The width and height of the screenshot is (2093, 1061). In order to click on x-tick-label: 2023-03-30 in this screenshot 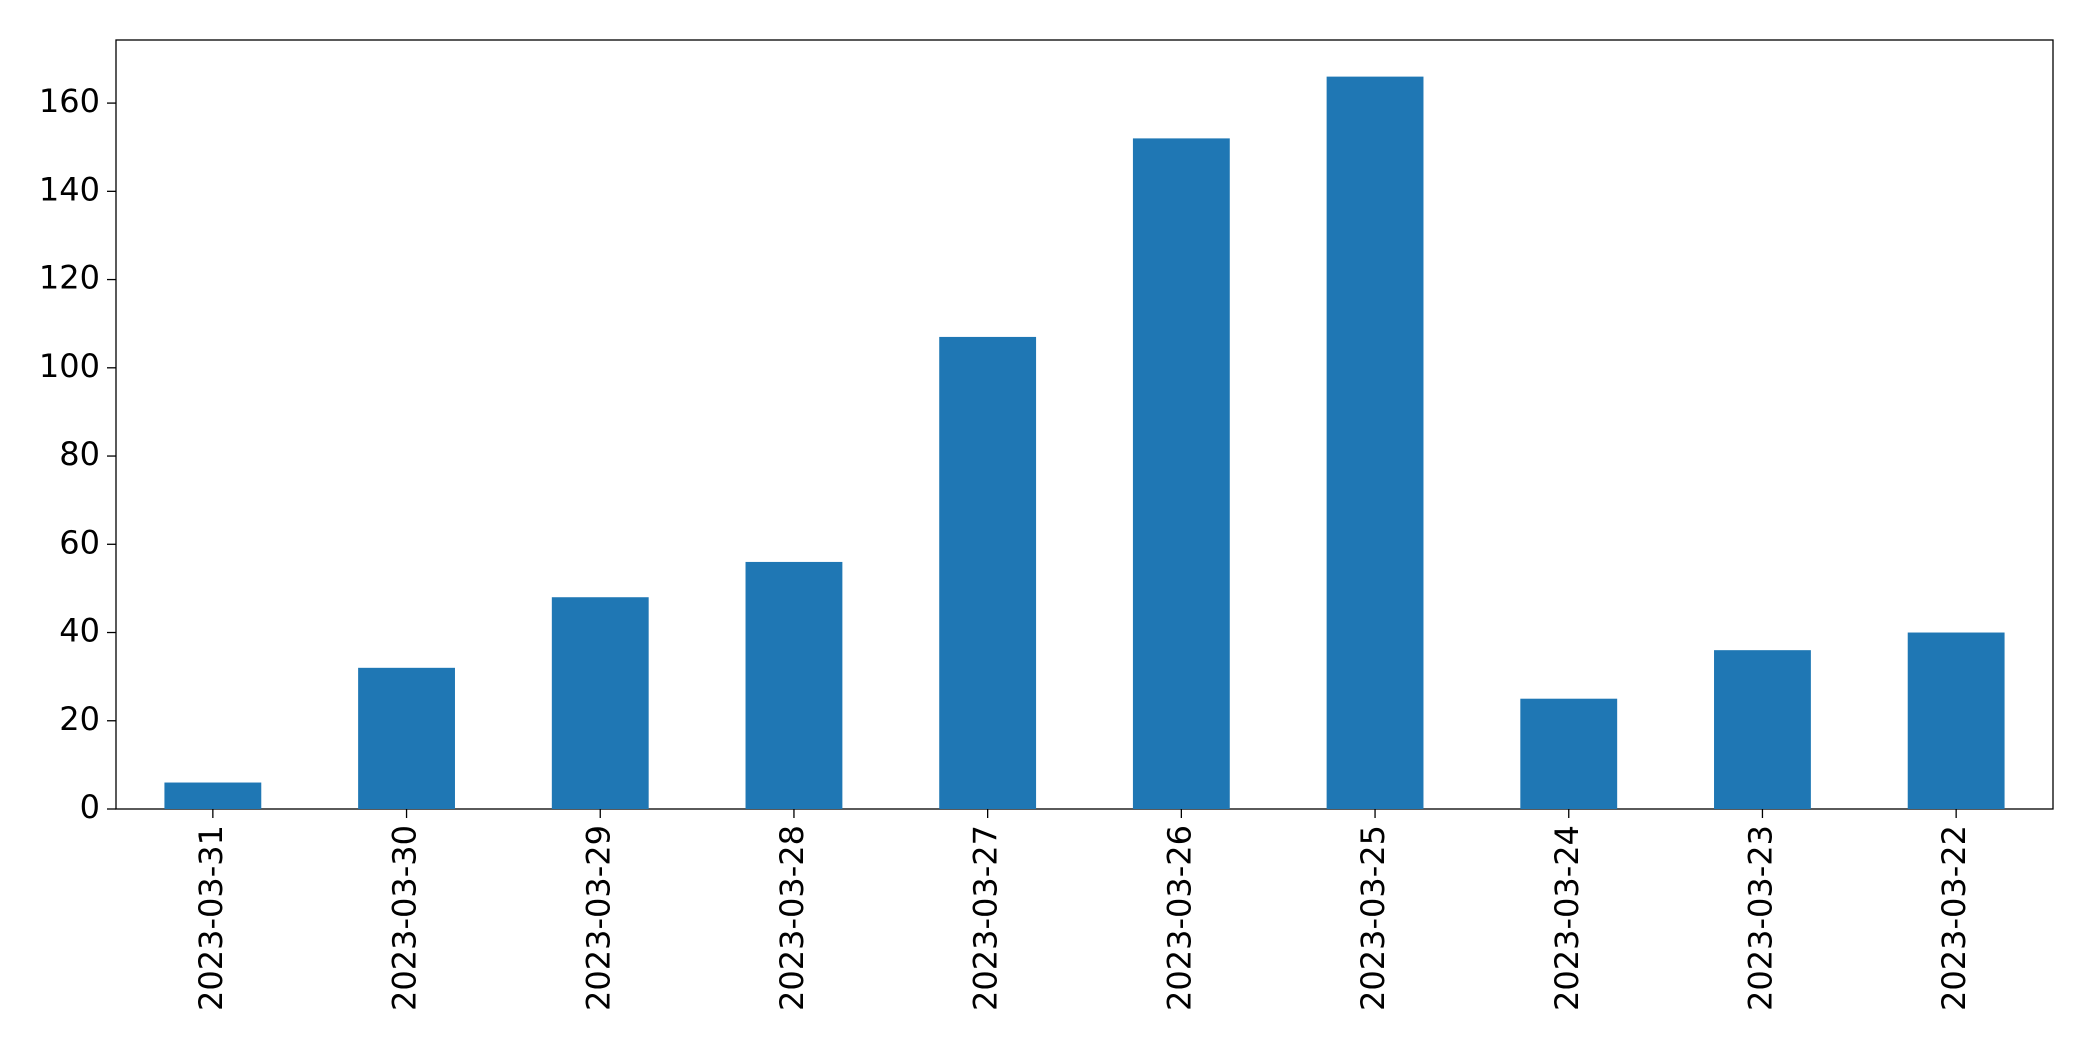, I will do `click(405, 918)`.